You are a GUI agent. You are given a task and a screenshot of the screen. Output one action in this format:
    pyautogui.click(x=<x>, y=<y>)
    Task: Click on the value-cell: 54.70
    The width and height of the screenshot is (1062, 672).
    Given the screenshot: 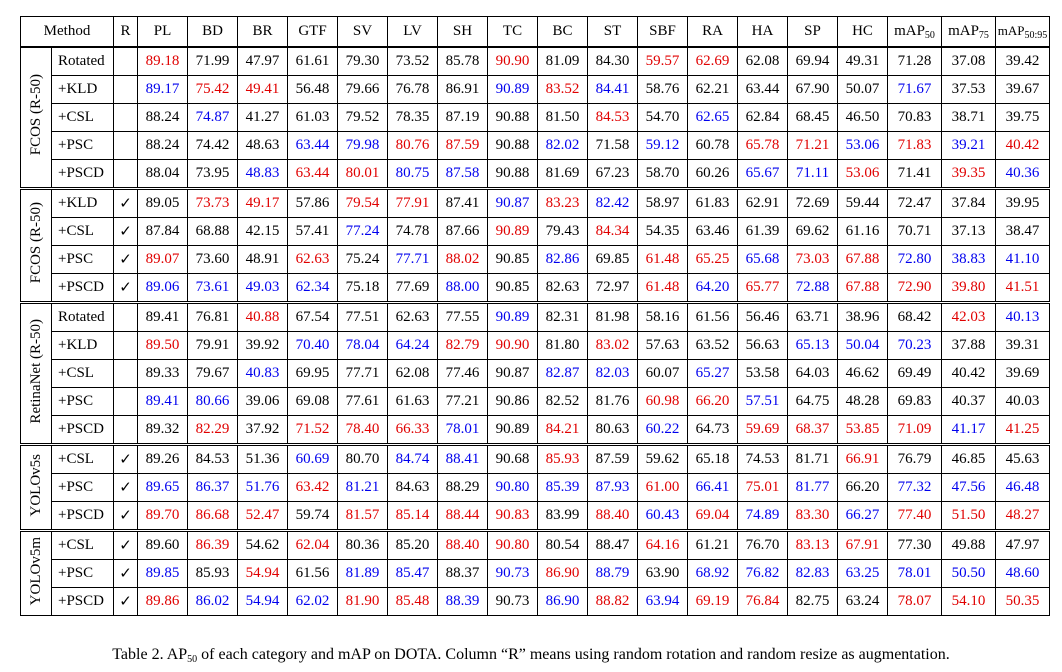 What is the action you would take?
    pyautogui.click(x=662, y=117)
    